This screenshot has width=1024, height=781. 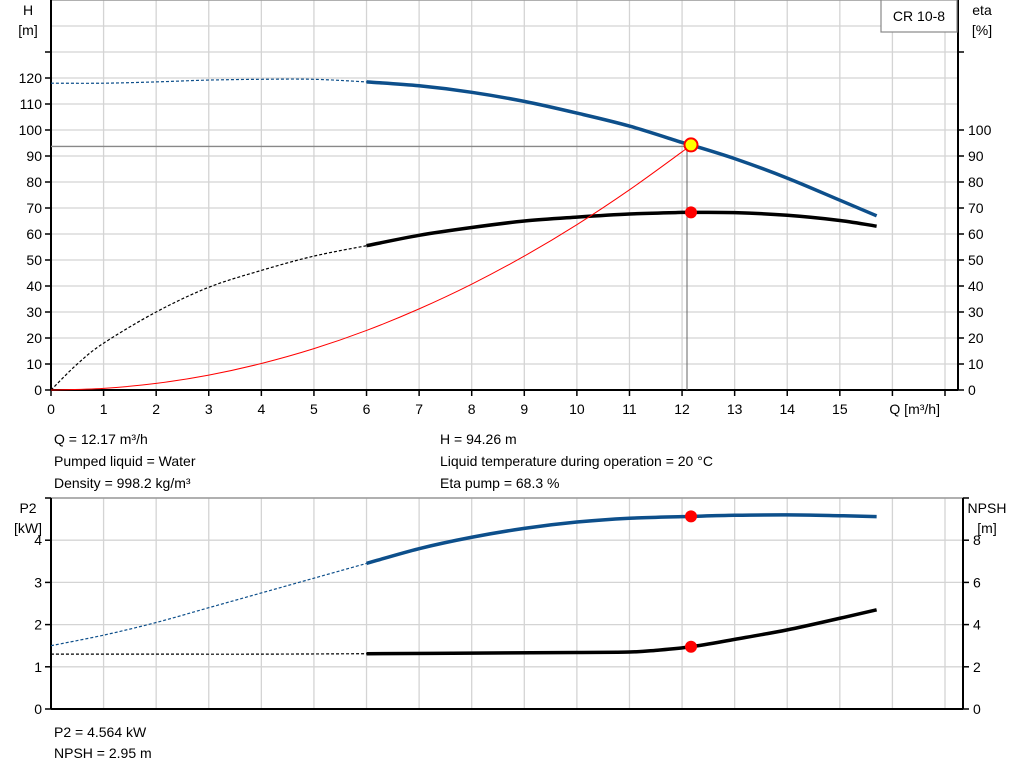 I want to click on x-tick-label: 4, so click(x=261, y=409).